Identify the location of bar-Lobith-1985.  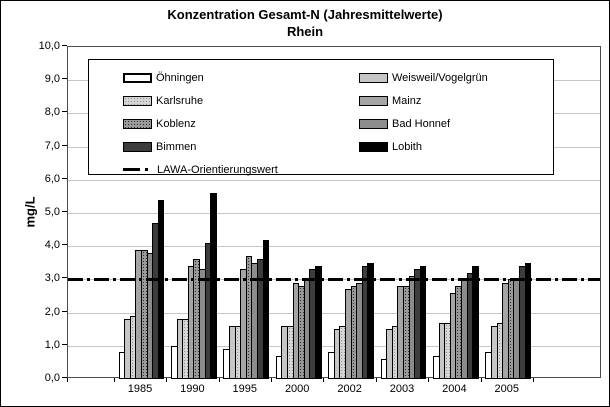
(161, 289).